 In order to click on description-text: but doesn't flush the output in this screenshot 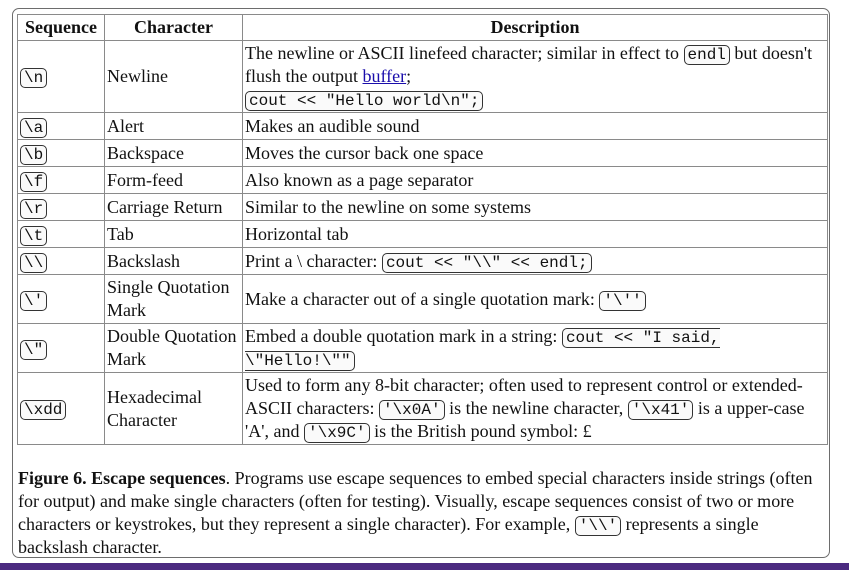, I will do `click(529, 64)`.